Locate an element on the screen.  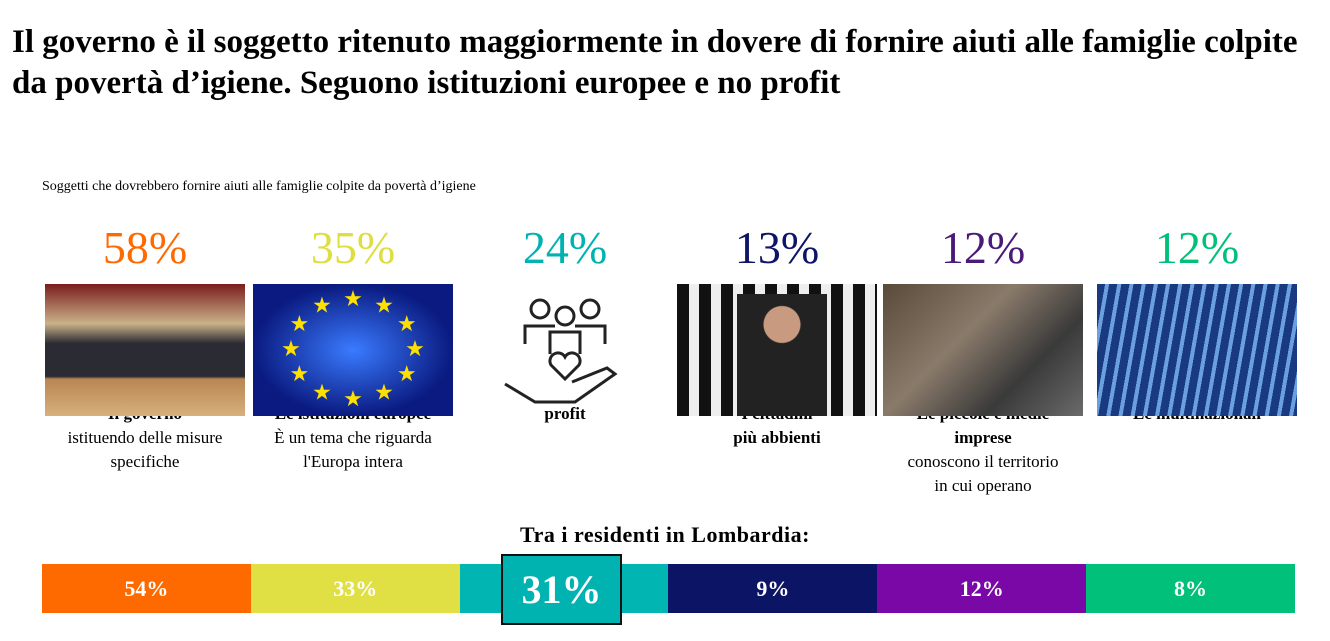
category-label-line2: imprese is located at coordinates (983, 437).